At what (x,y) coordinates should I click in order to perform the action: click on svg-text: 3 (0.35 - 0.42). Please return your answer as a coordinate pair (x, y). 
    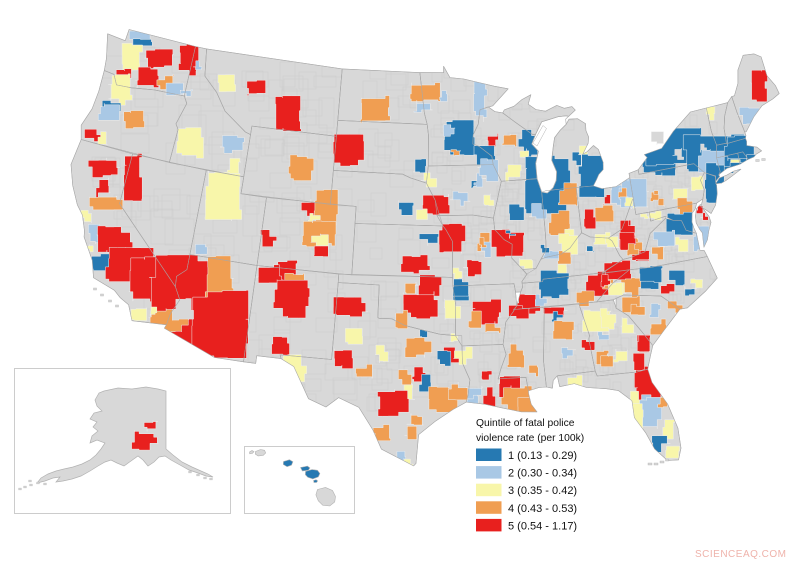
    Looking at the image, I should click on (542, 491).